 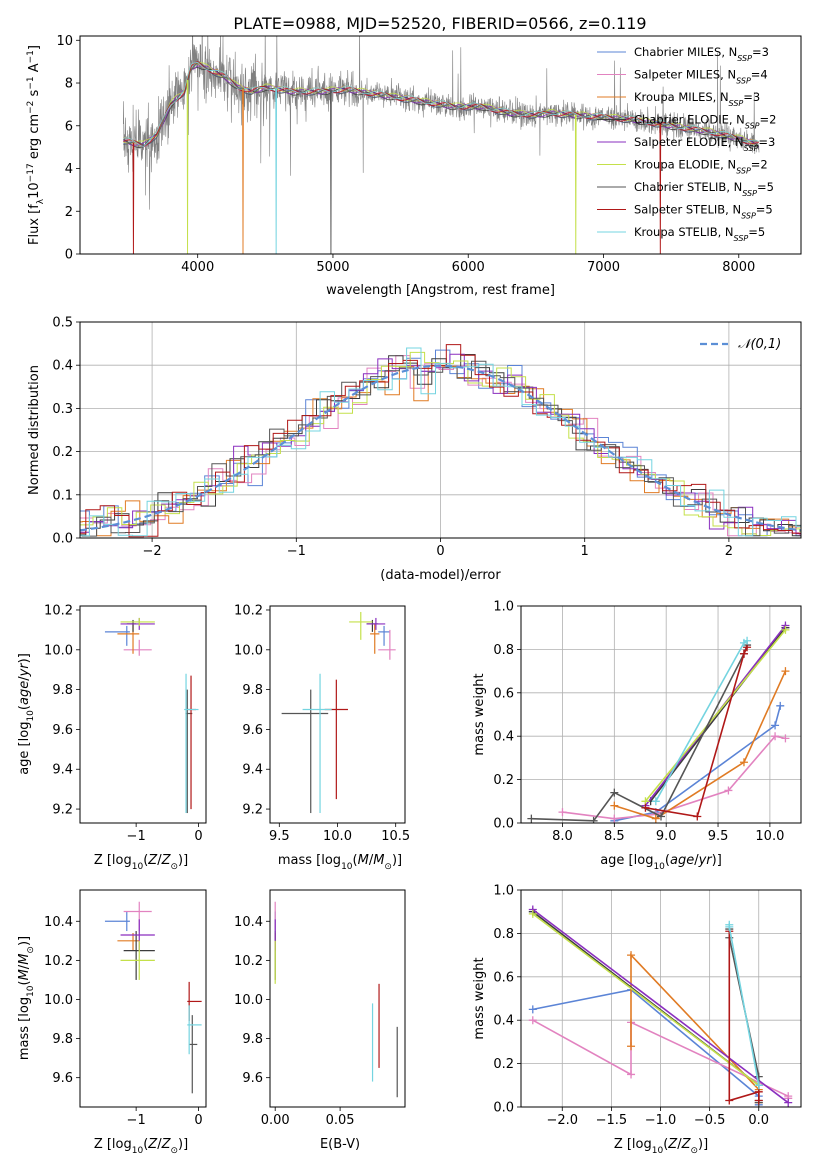 What do you see at coordinates (34, 69) in the screenshot?
I see `spectrum-ylabel-part: A` at bounding box center [34, 69].